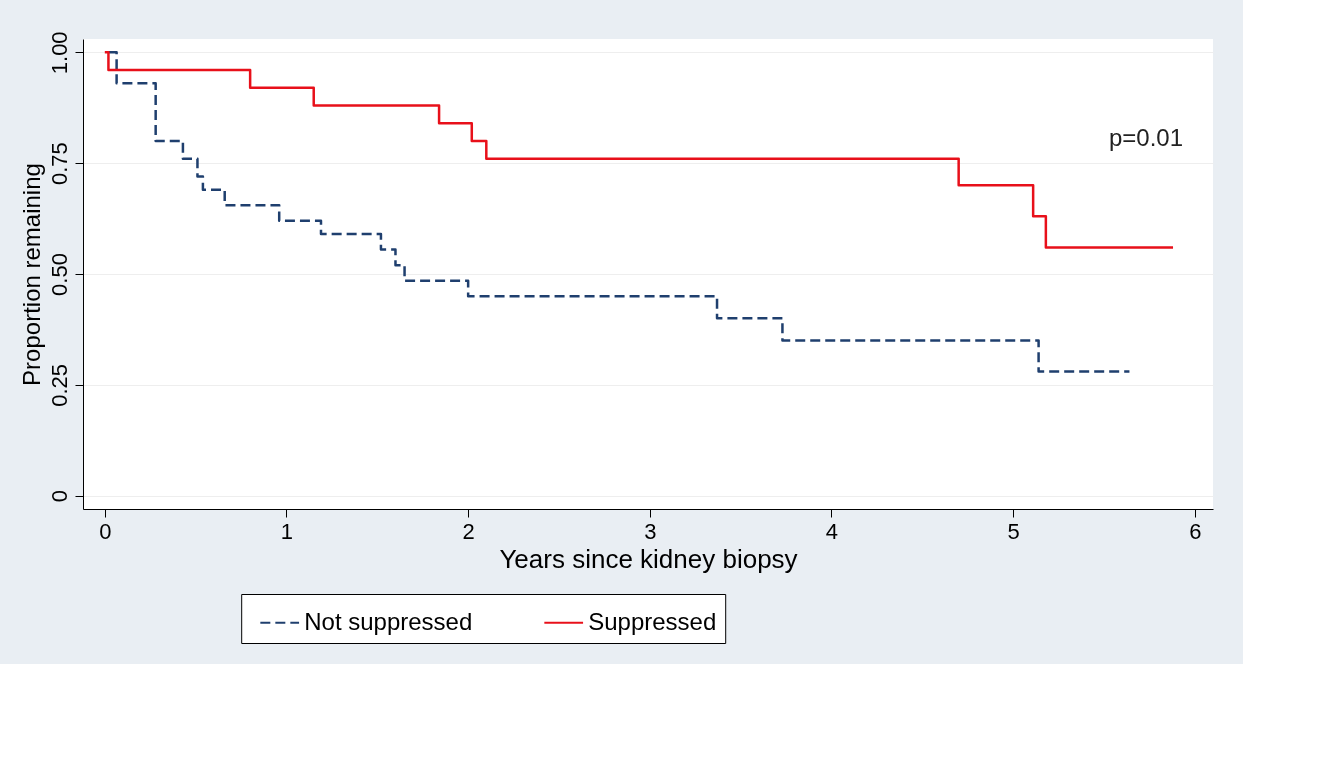 The width and height of the screenshot is (1329, 760). What do you see at coordinates (1145, 137) in the screenshot?
I see `annotation: p=0.01` at bounding box center [1145, 137].